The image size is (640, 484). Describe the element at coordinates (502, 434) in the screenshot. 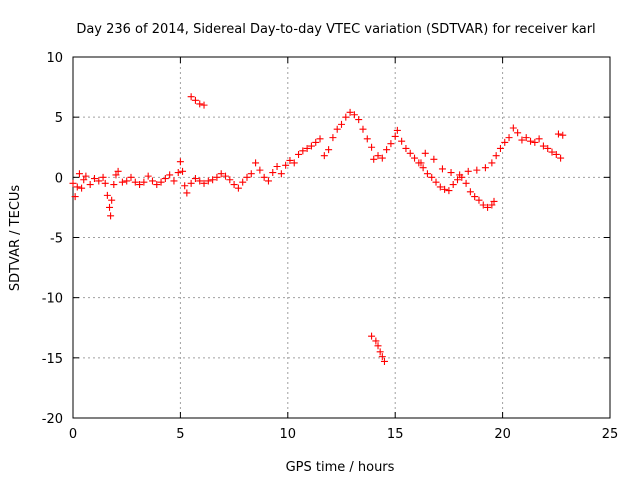

I see `x-tick-label: 20` at that location.